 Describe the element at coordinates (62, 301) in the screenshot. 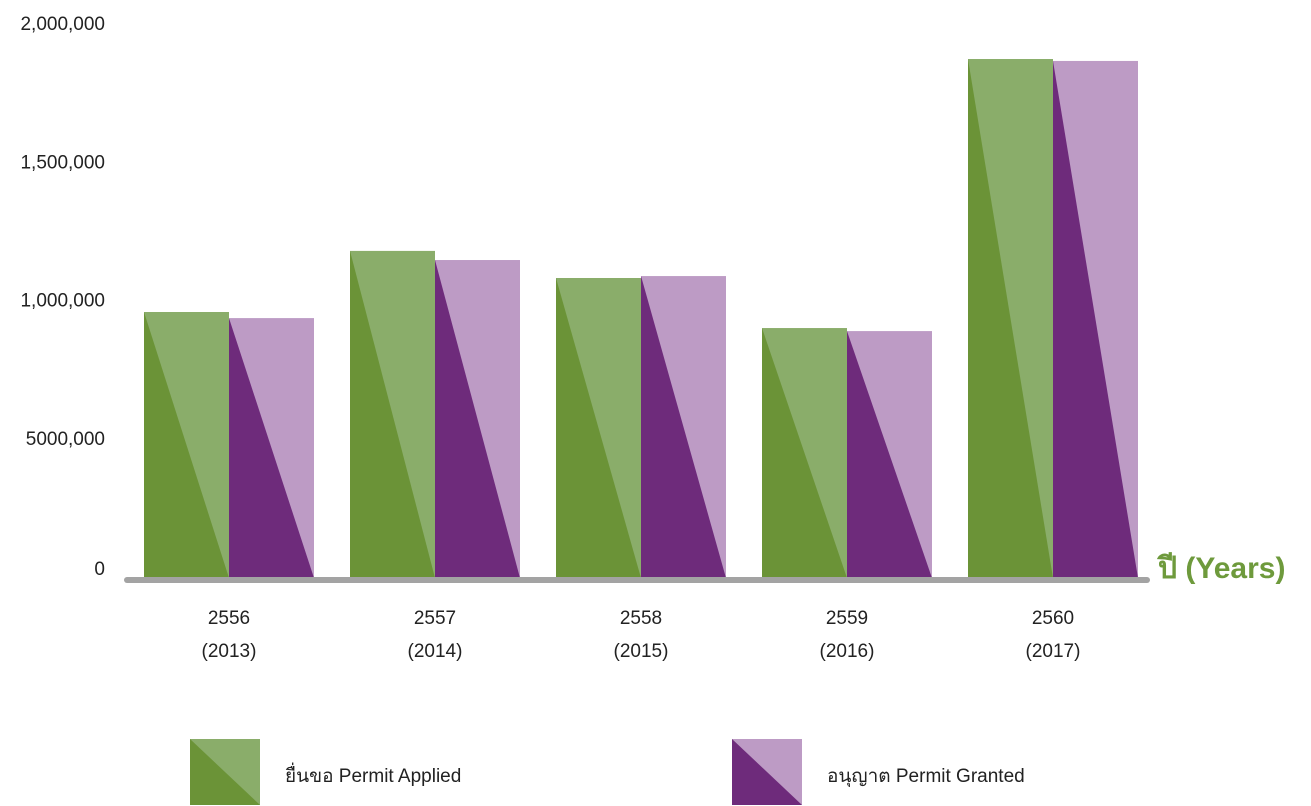

I see `y-tick-label: 1,000,000` at that location.